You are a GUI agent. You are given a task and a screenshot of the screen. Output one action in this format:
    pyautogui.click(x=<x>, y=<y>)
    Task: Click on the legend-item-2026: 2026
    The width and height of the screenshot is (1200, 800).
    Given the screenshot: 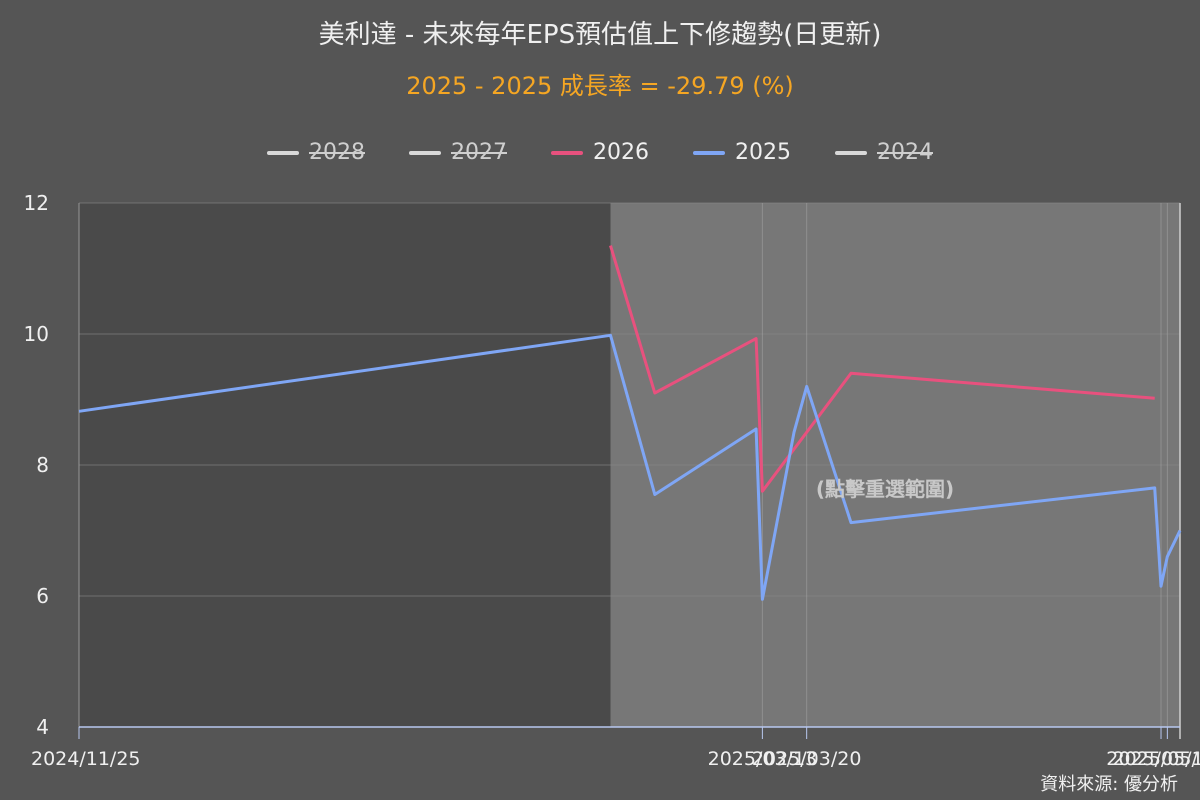 What is the action you would take?
    pyautogui.click(x=600, y=152)
    